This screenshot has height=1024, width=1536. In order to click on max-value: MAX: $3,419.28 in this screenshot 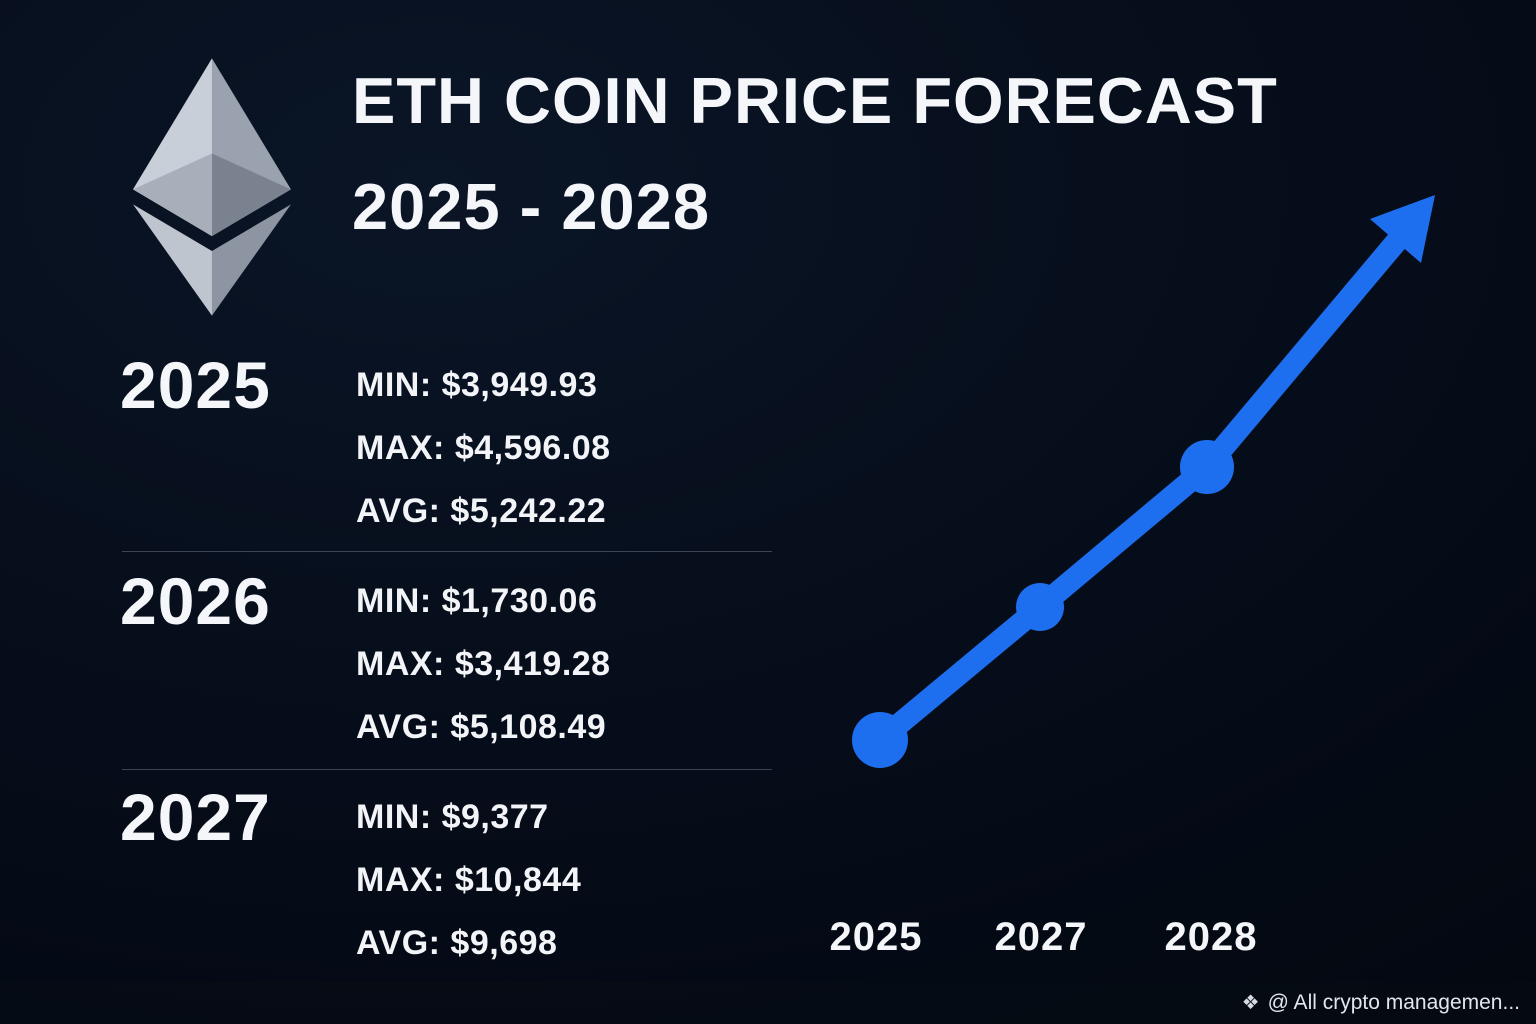, I will do `click(483, 664)`.